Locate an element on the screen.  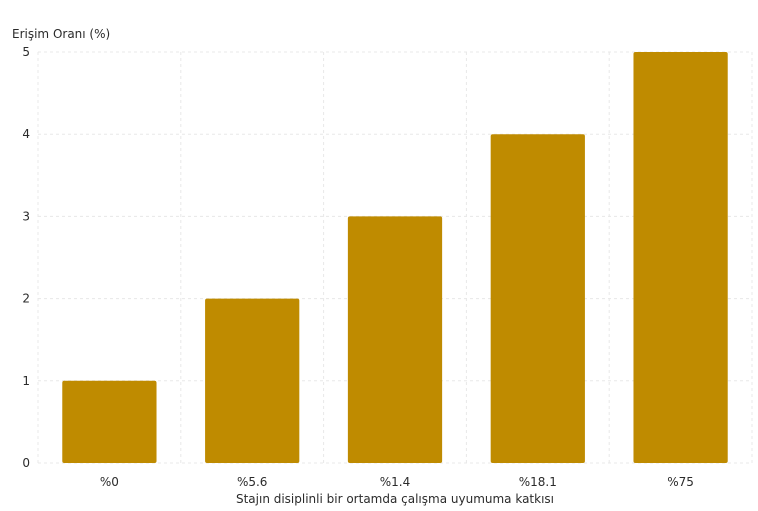
x-tick-label: %1.4 is located at coordinates (395, 482).